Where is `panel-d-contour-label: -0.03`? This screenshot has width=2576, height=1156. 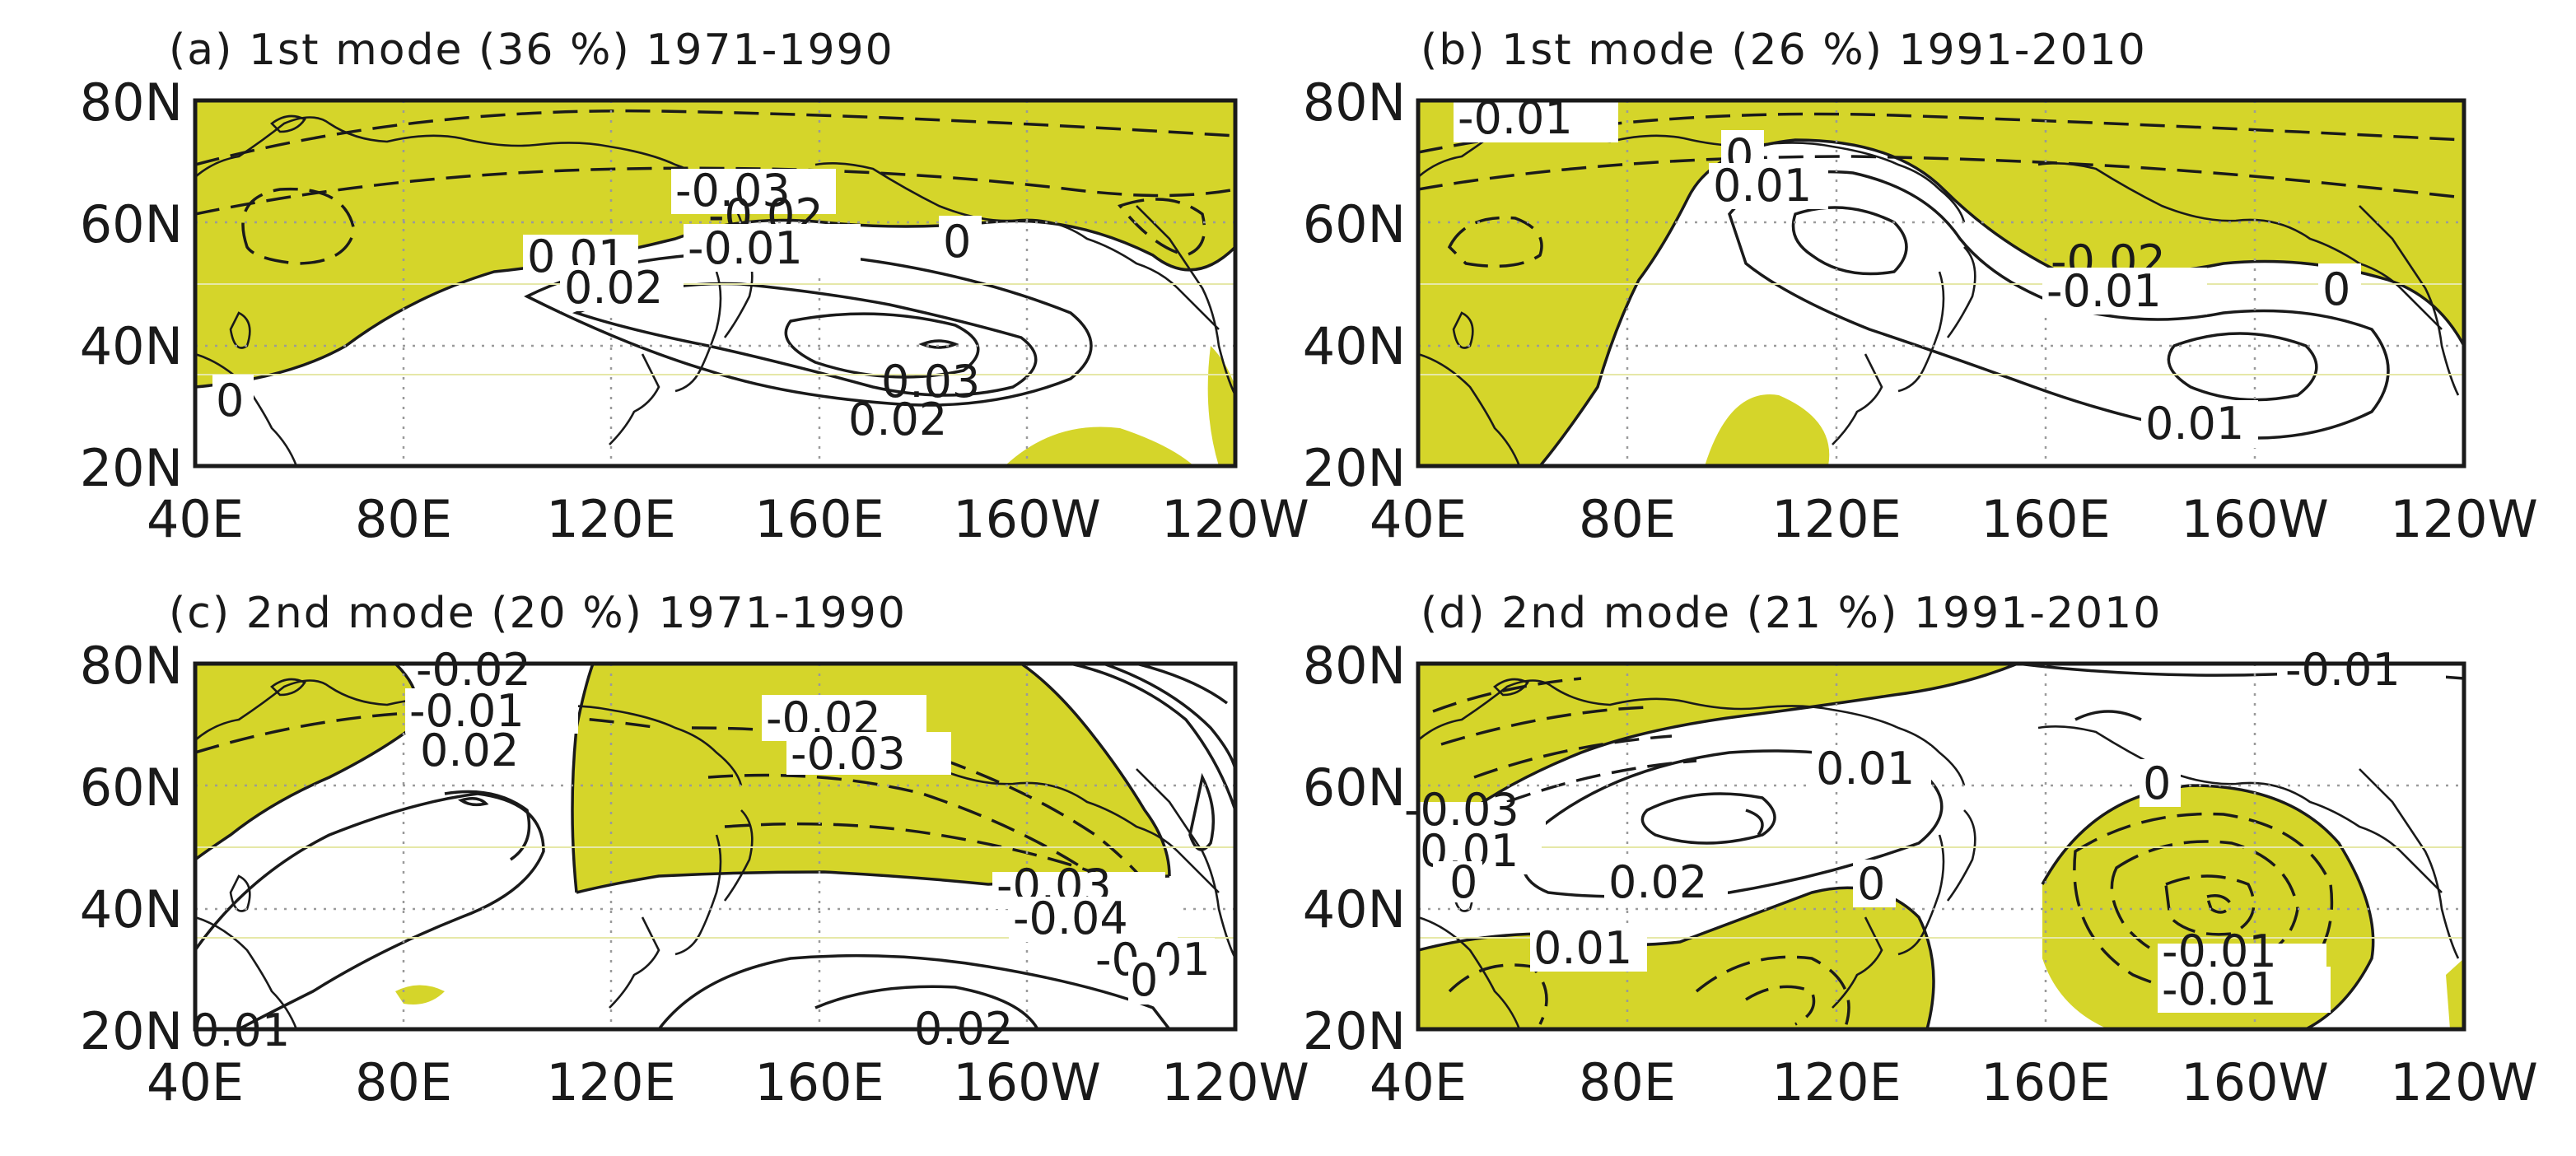
panel-d-contour-label: -0.03 is located at coordinates (1461, 810).